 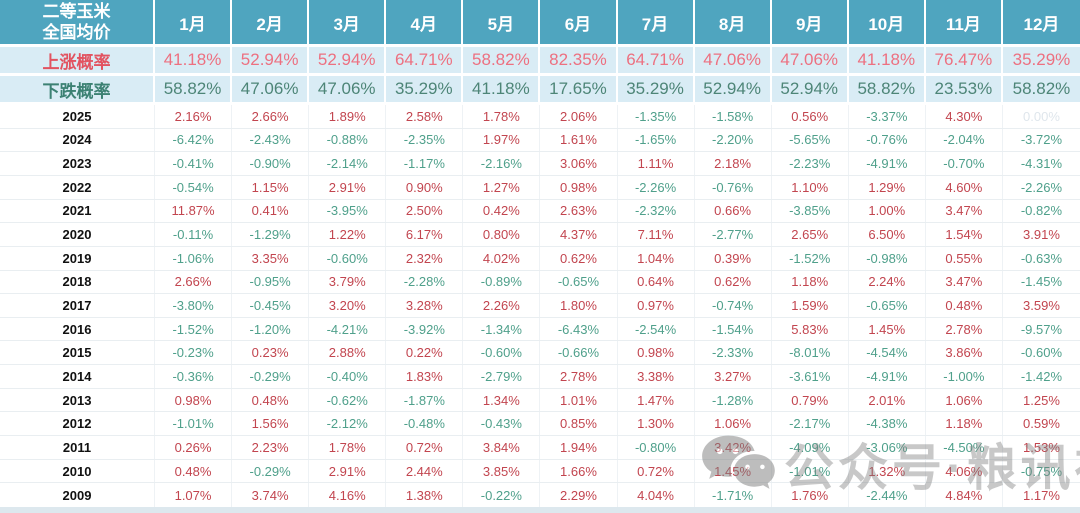 I want to click on month-header: 3月, so click(x=348, y=22).